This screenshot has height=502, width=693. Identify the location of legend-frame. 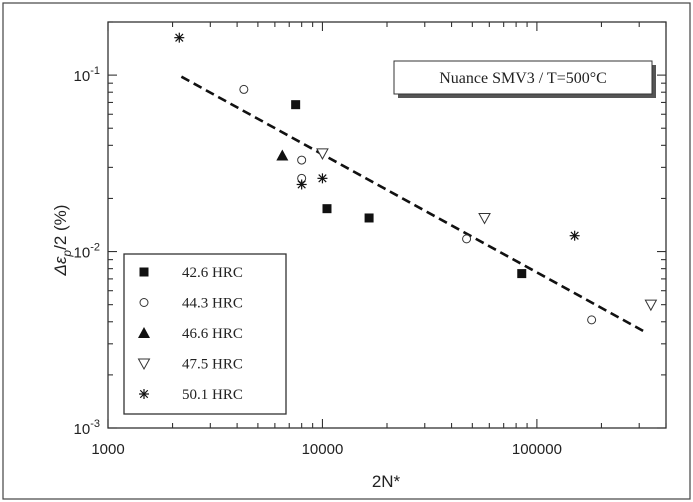
(205, 334).